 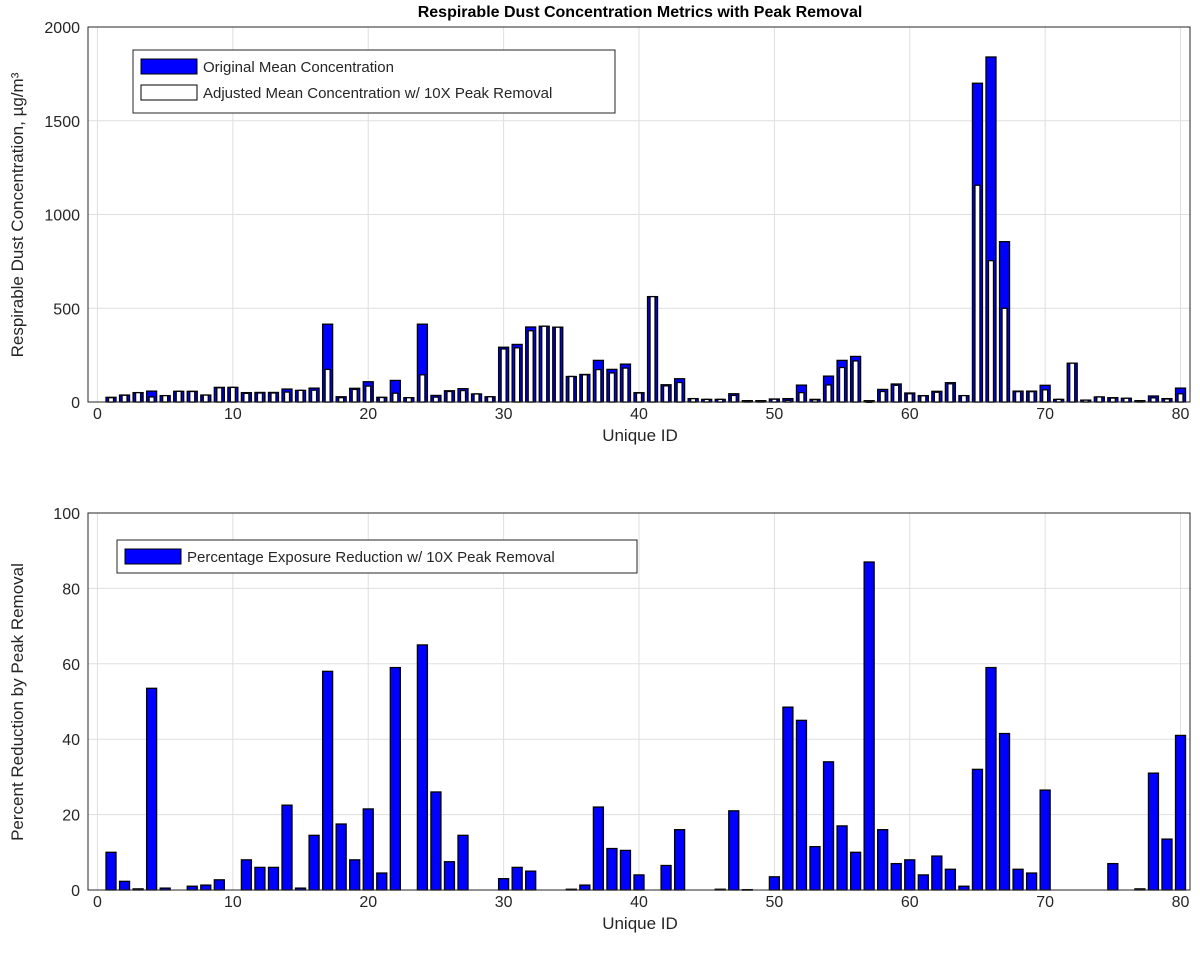 I want to click on y-tick-label: 500, so click(x=66, y=309).